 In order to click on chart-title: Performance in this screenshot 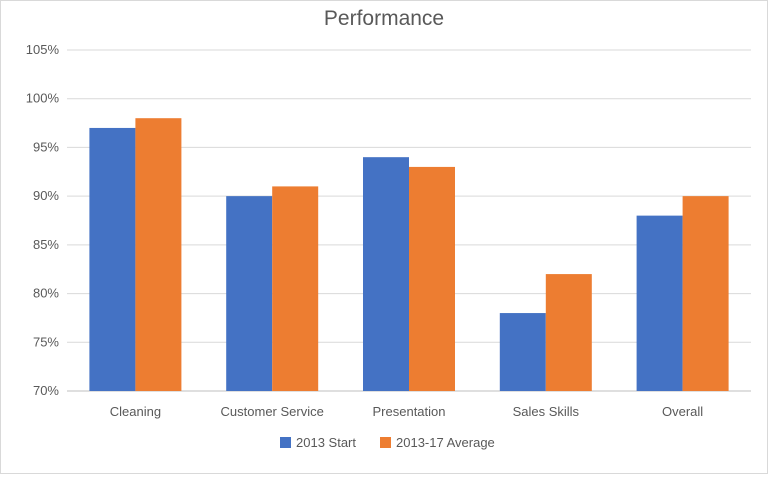, I will do `click(384, 18)`.